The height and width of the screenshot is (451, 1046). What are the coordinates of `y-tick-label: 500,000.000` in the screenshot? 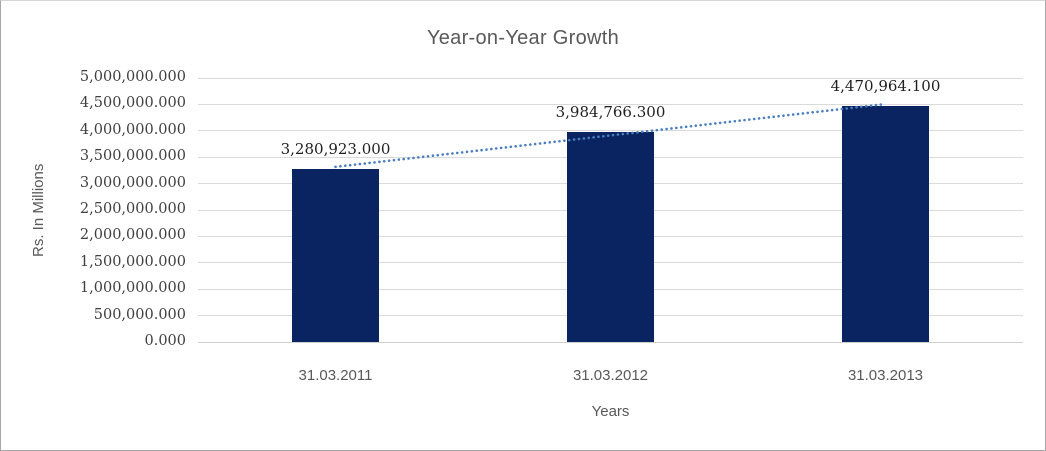 It's located at (139, 314).